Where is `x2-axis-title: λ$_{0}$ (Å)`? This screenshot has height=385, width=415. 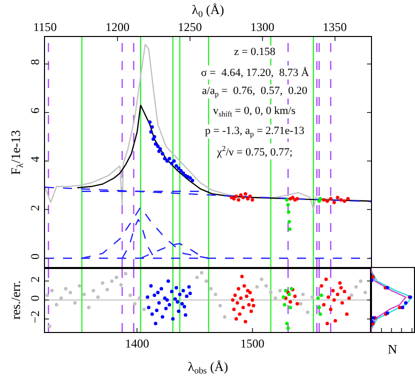
x2-axis-title: λ$_{0}$ (Å) is located at coordinates (208, 10).